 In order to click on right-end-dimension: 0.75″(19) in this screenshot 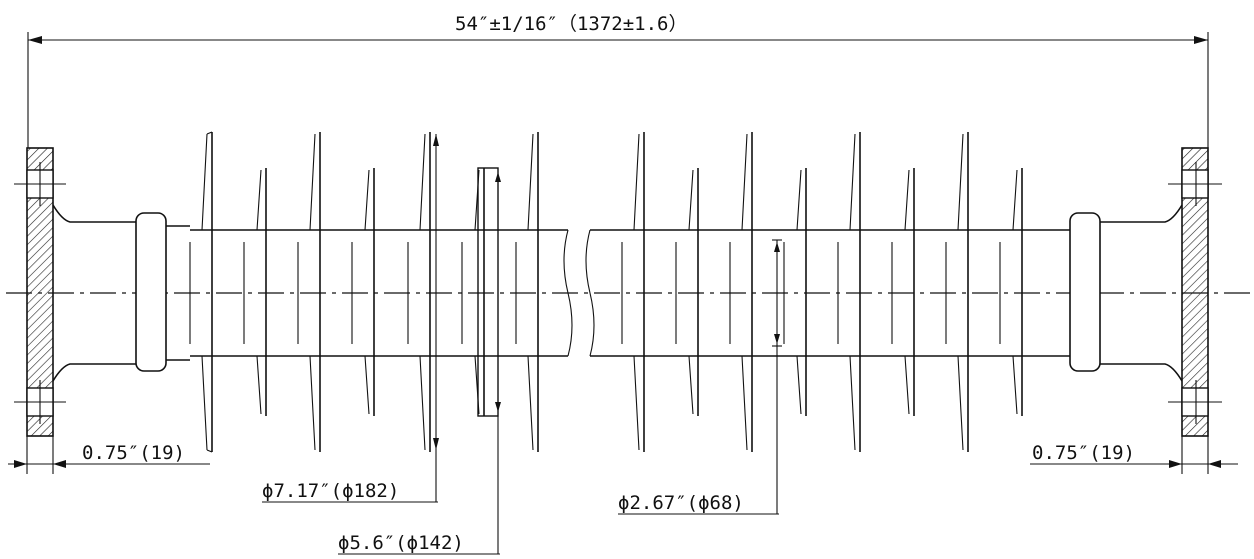, I will do `click(1134, 455)`.